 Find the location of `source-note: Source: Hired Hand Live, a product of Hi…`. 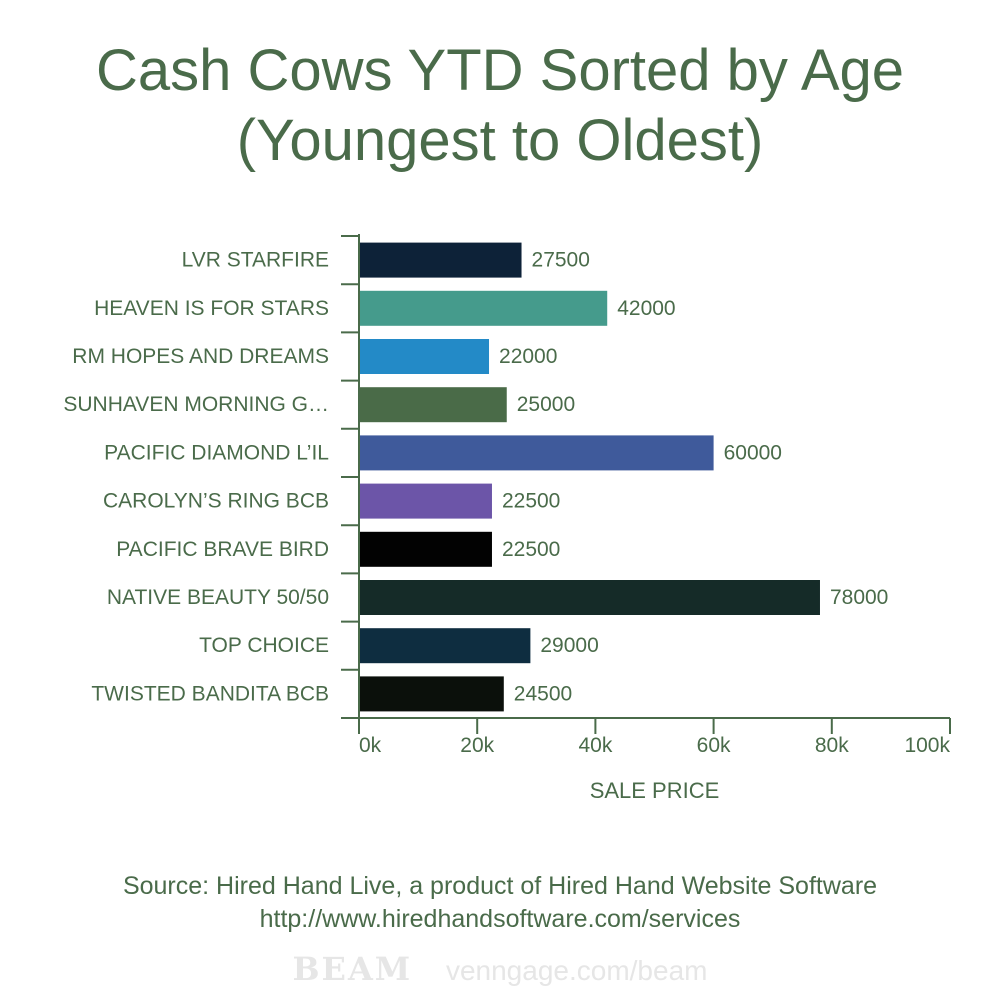

source-note: Source: Hired Hand Live, a product of Hi… is located at coordinates (500, 903).